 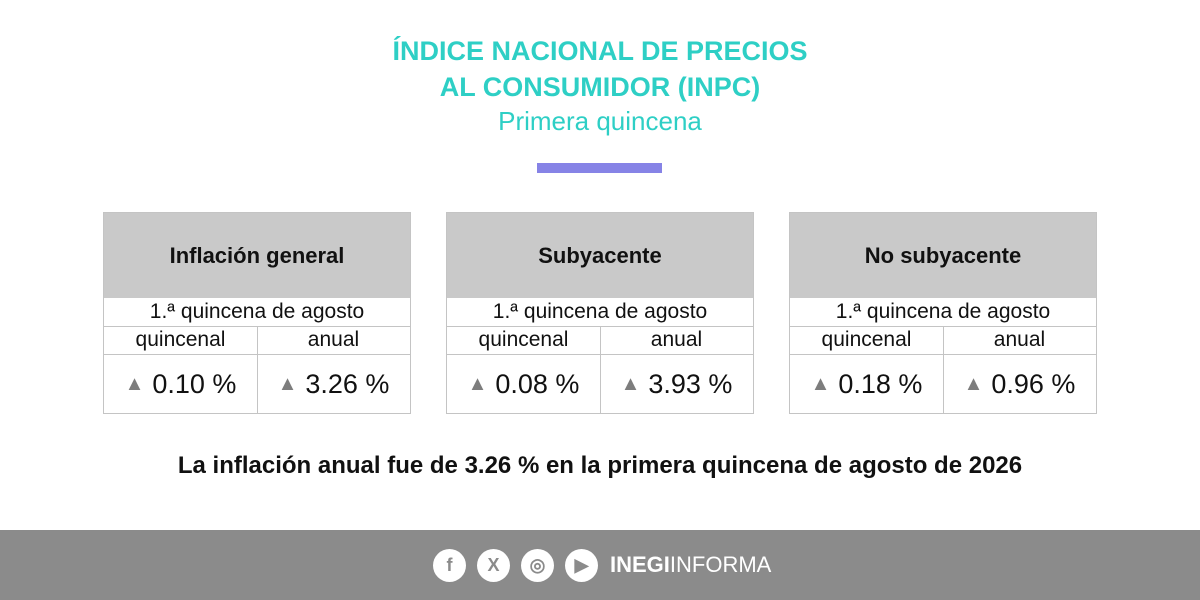 I want to click on divider, so click(x=599, y=168).